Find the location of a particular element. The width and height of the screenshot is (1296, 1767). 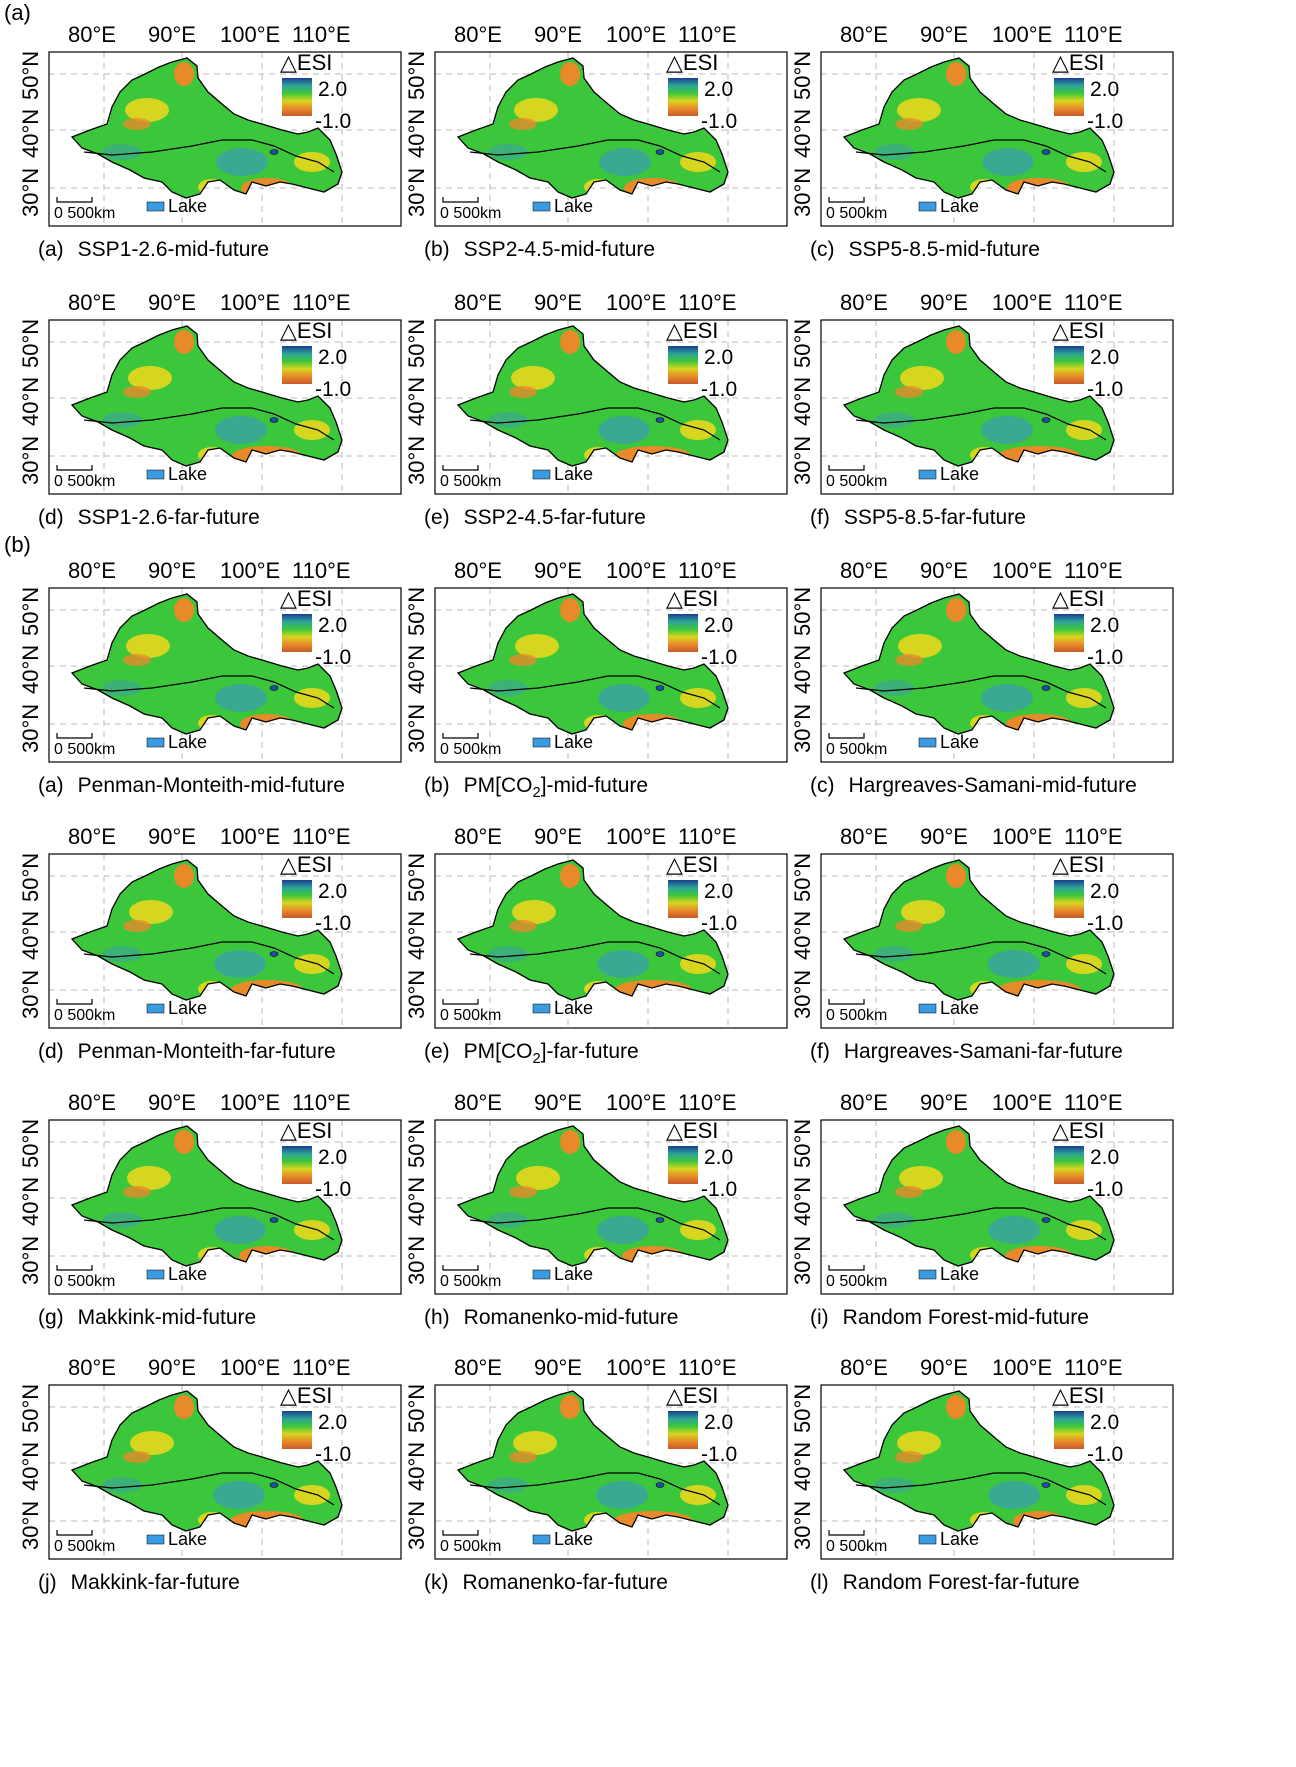

panel-caption-post: ]-mid-future is located at coordinates (594, 785).